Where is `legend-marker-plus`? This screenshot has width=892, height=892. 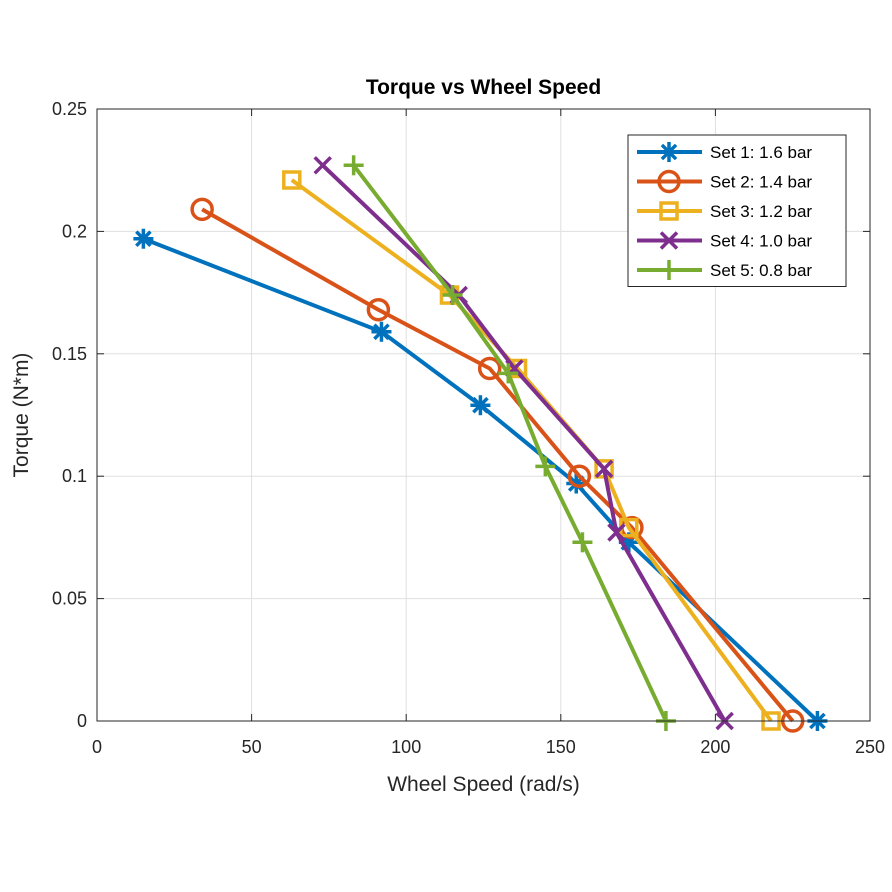
legend-marker-plus is located at coordinates (669, 270).